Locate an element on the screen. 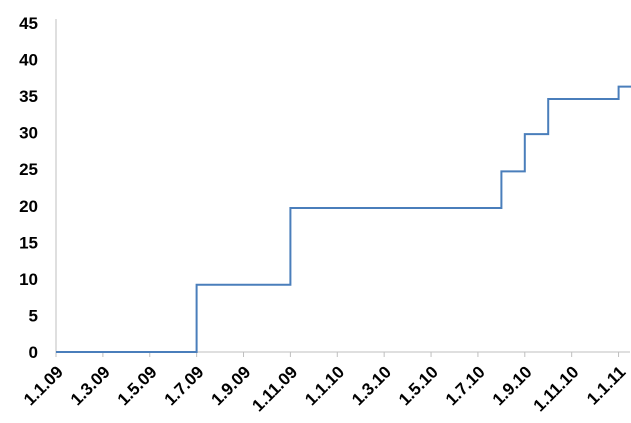  y-tick-label: 30 is located at coordinates (28, 133).